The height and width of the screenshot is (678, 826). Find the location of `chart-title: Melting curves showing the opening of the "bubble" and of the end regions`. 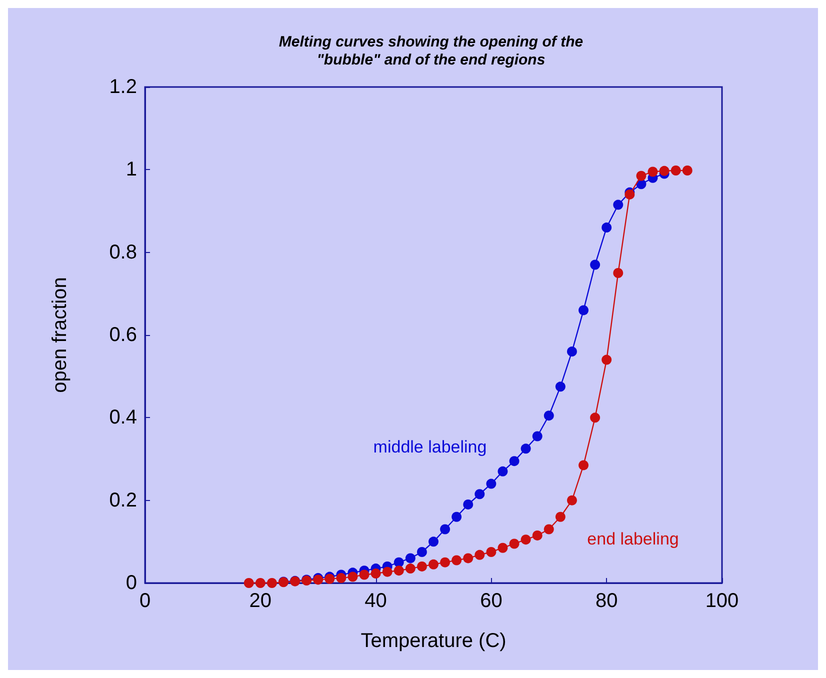

chart-title: Melting curves showing the opening of the "bubble" and of the end regions is located at coordinates (431, 51).